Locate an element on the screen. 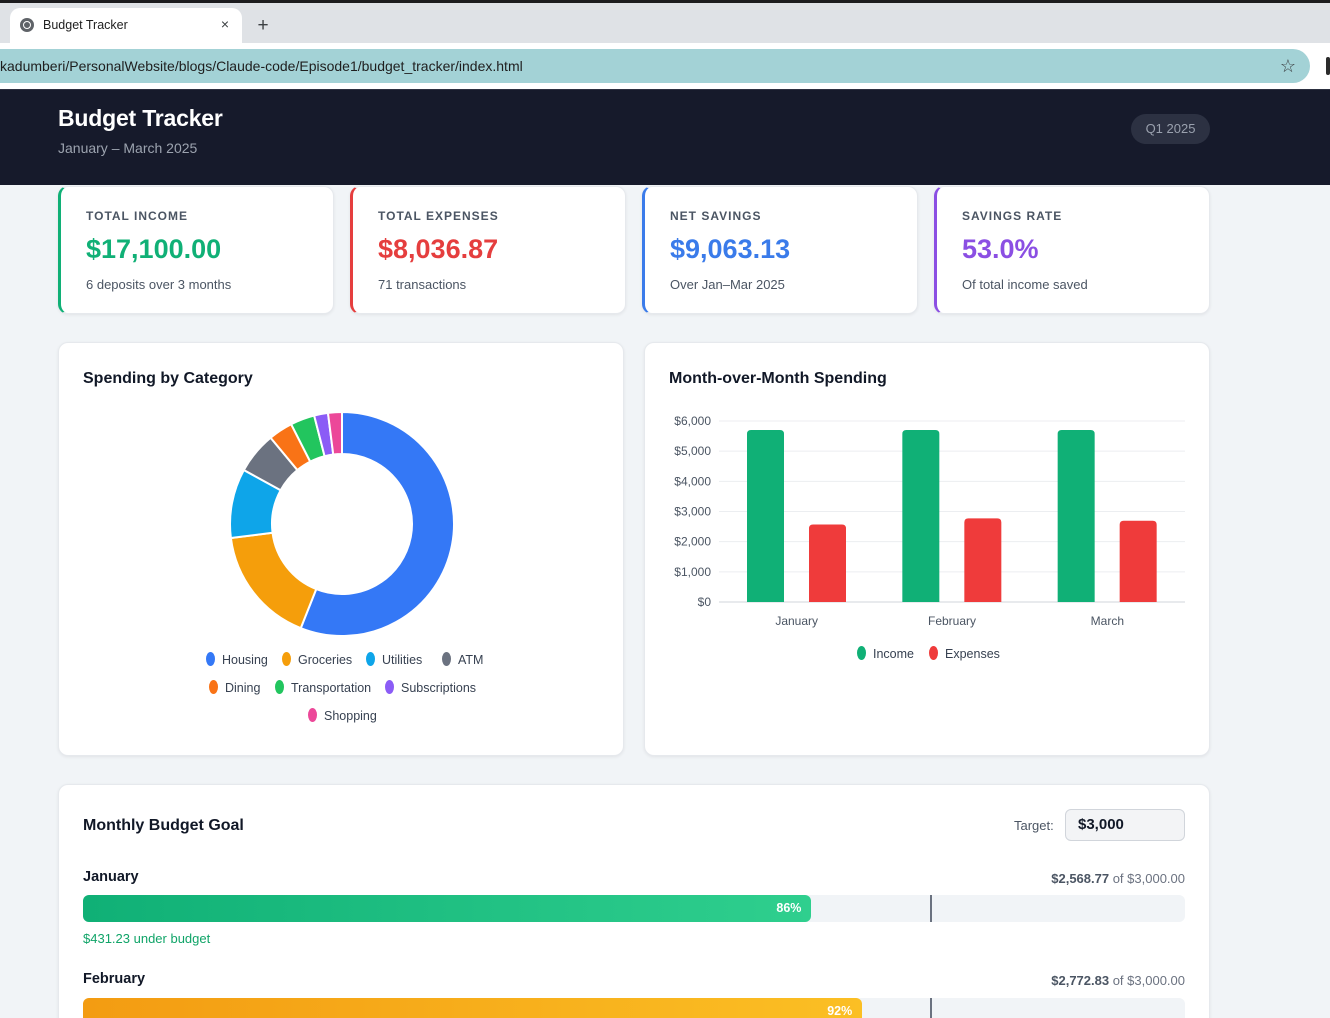 The height and width of the screenshot is (1018, 1330). legend-item-utilities: Utilities is located at coordinates (394, 659).